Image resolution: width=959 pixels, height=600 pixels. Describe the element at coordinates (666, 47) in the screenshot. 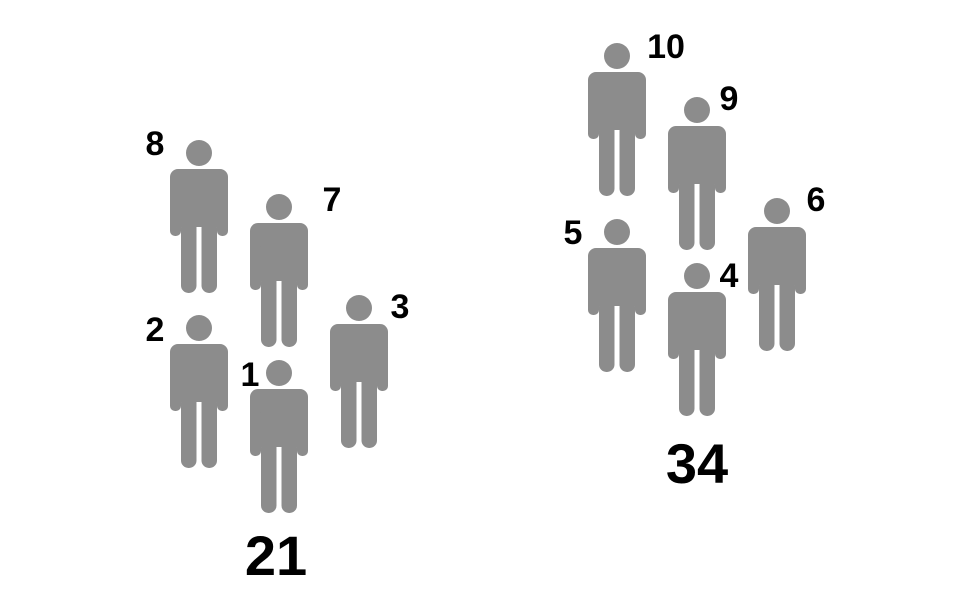

I see `person-number-label: 10` at that location.